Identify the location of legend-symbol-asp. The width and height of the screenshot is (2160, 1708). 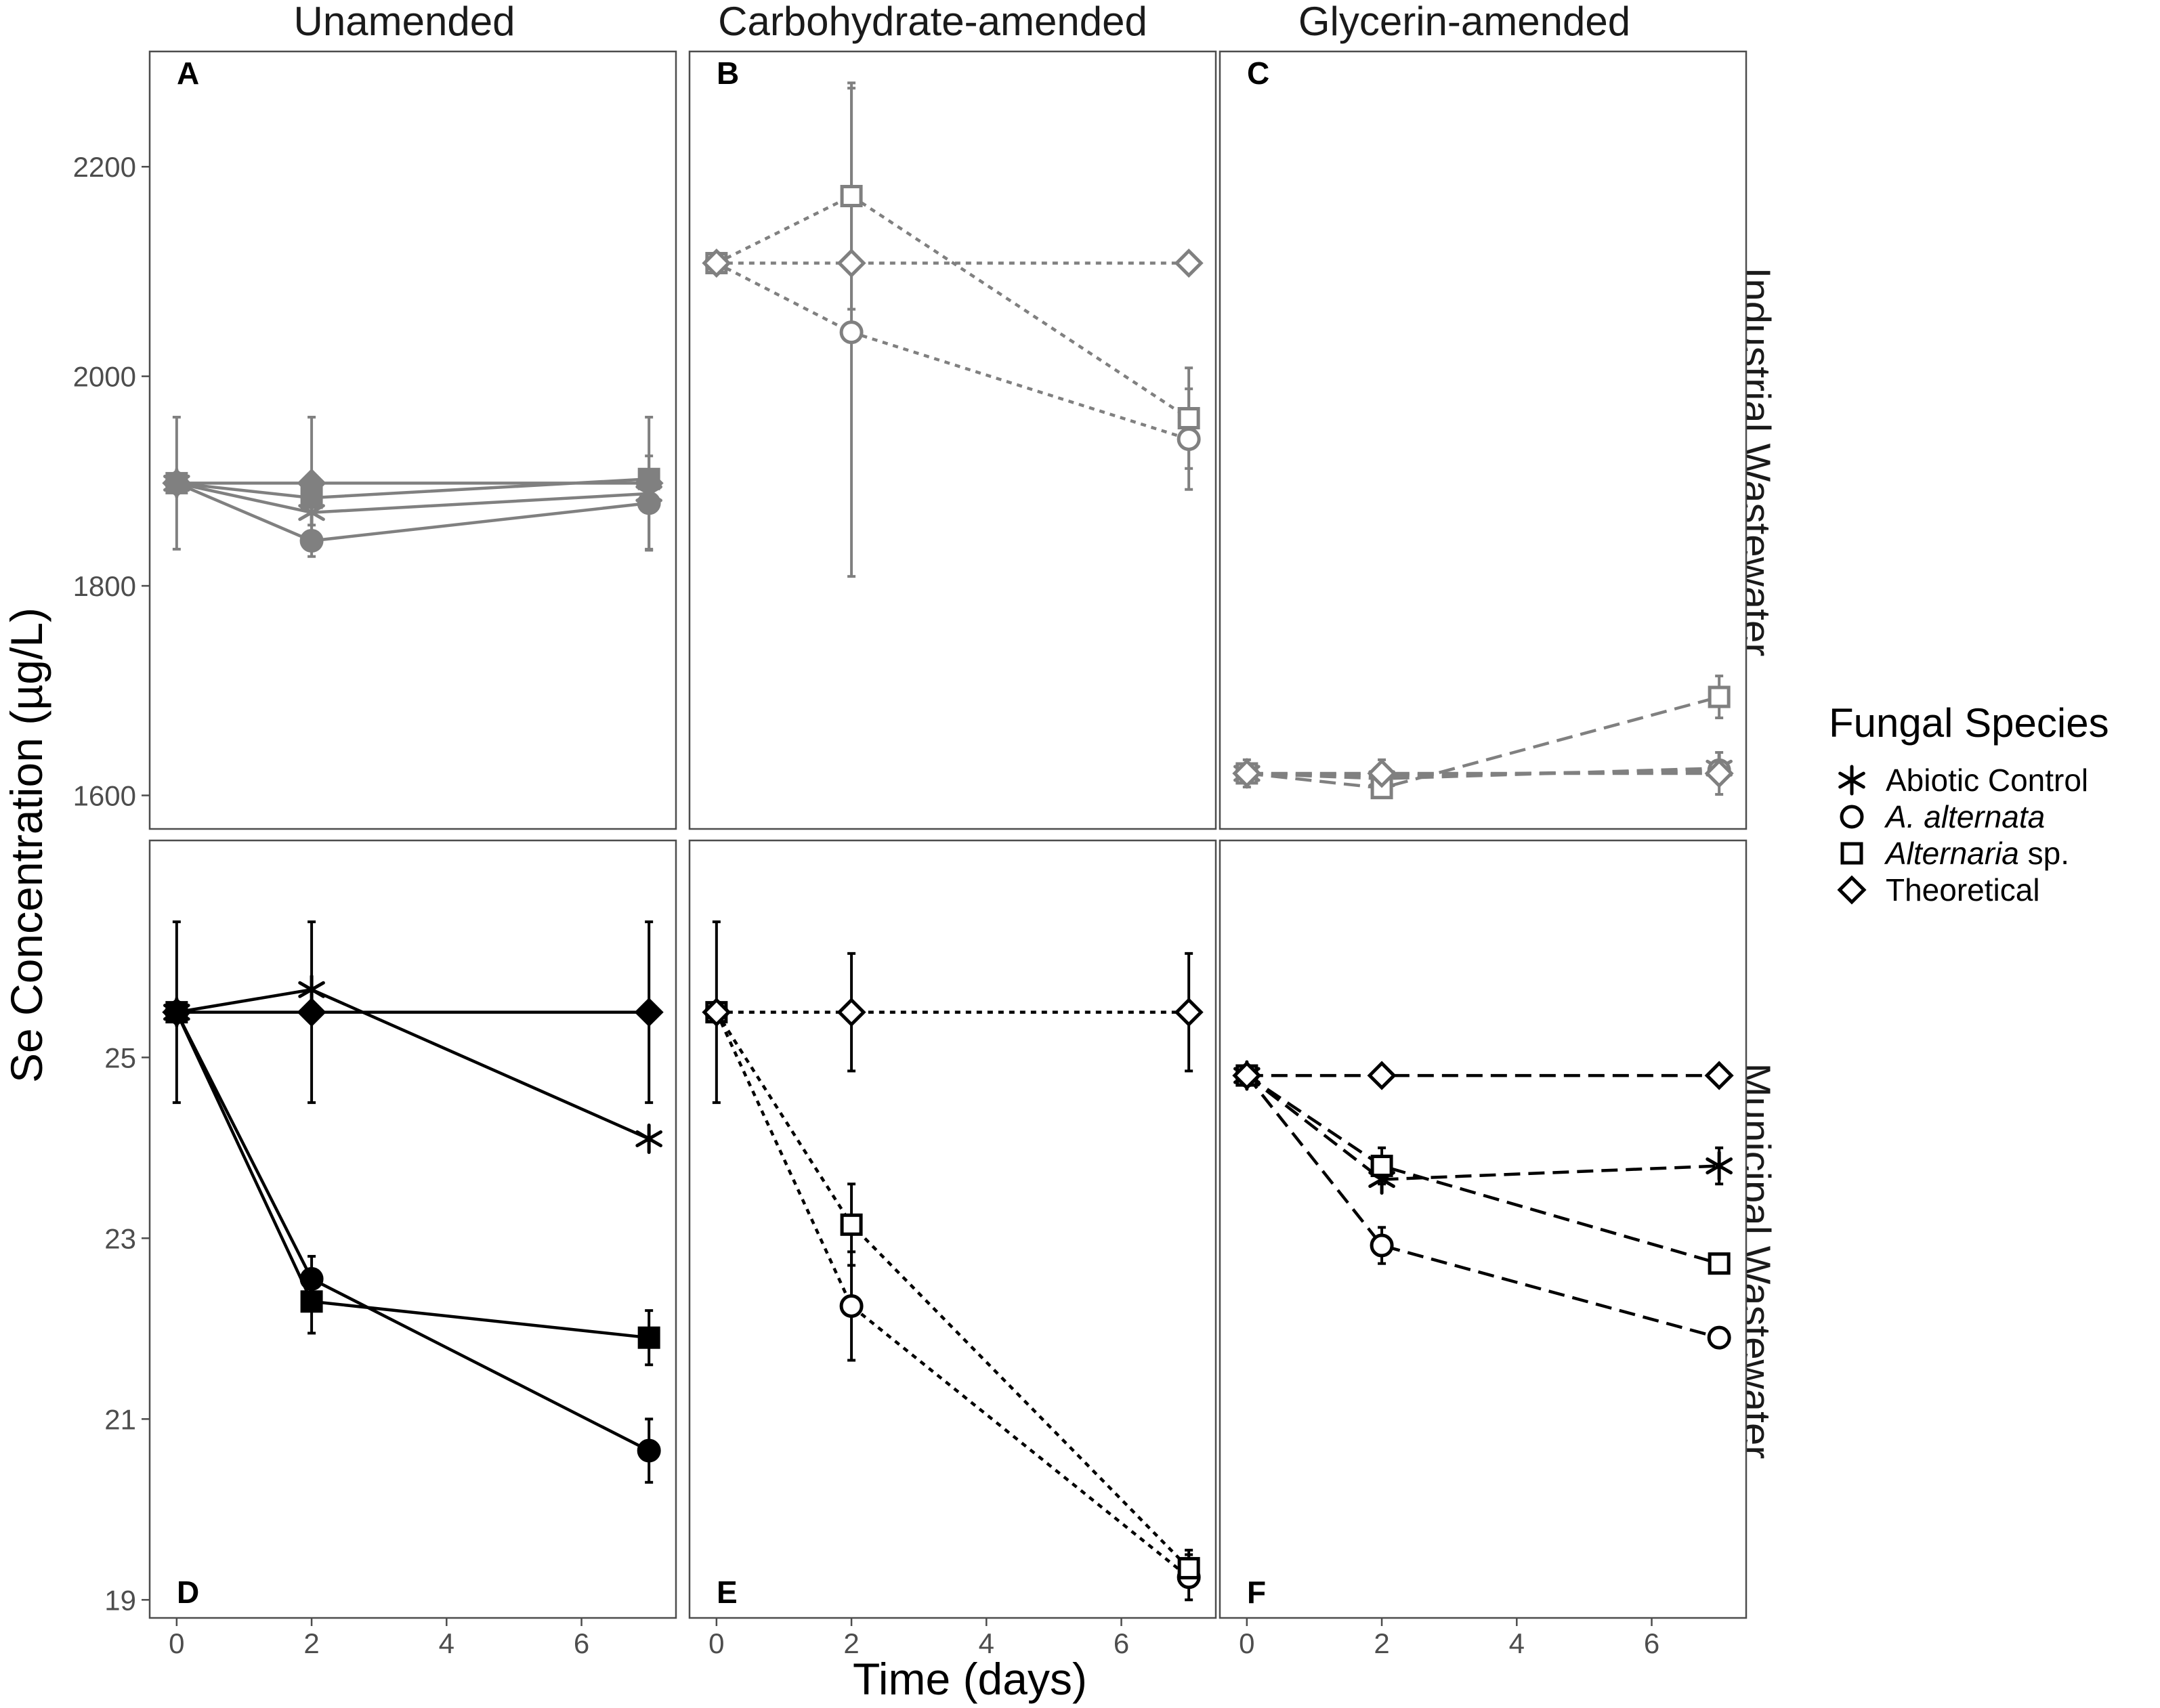
(1851, 853).